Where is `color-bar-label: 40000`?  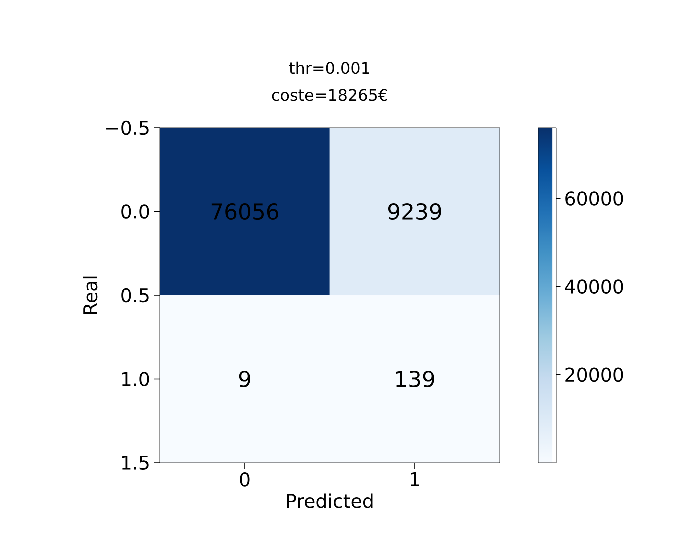 color-bar-label: 40000 is located at coordinates (594, 287).